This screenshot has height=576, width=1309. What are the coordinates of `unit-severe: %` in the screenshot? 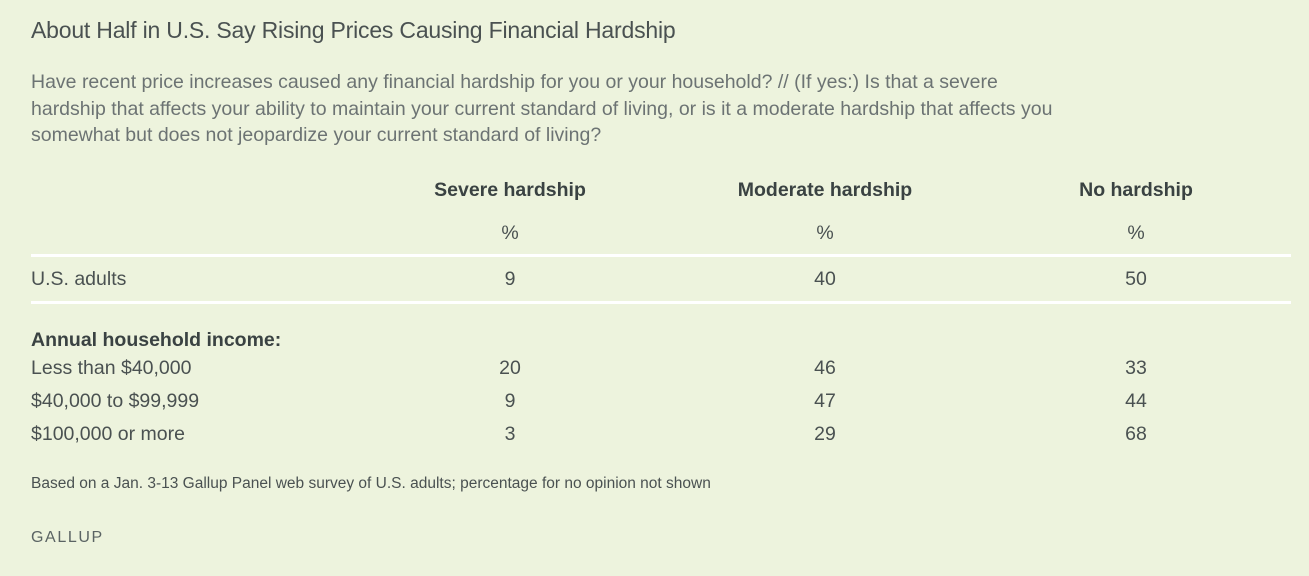 It's located at (510, 234).